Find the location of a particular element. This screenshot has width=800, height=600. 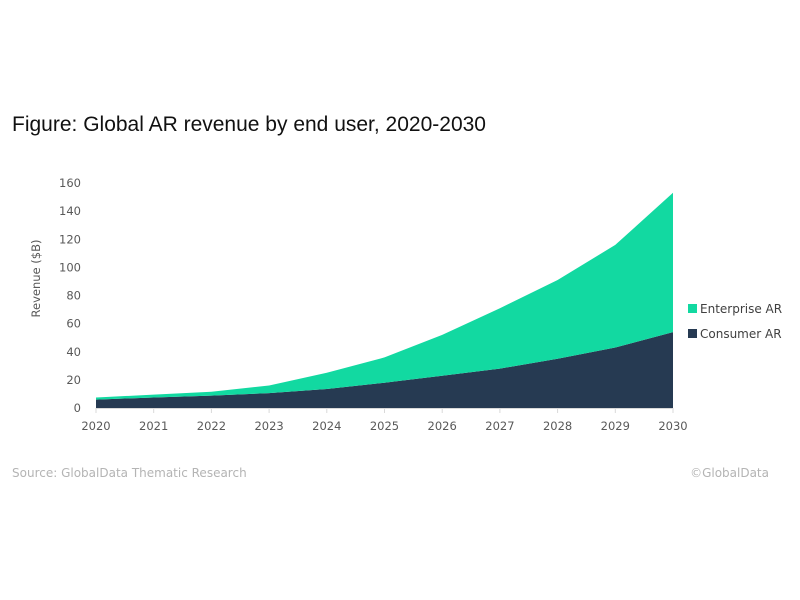

x-tick-label: 2025 is located at coordinates (384, 426).